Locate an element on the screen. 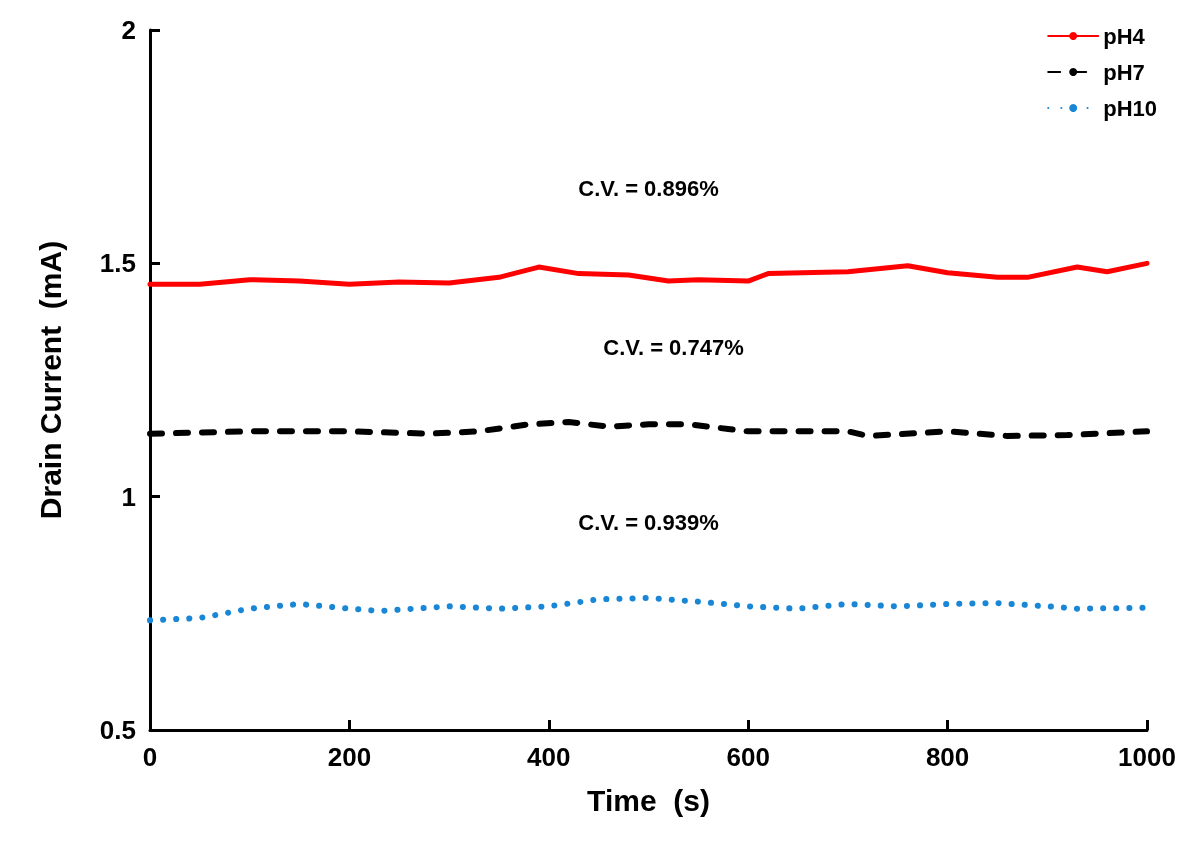 This screenshot has height=856, width=1202. x-tick-label: 1000 is located at coordinates (1147, 757).